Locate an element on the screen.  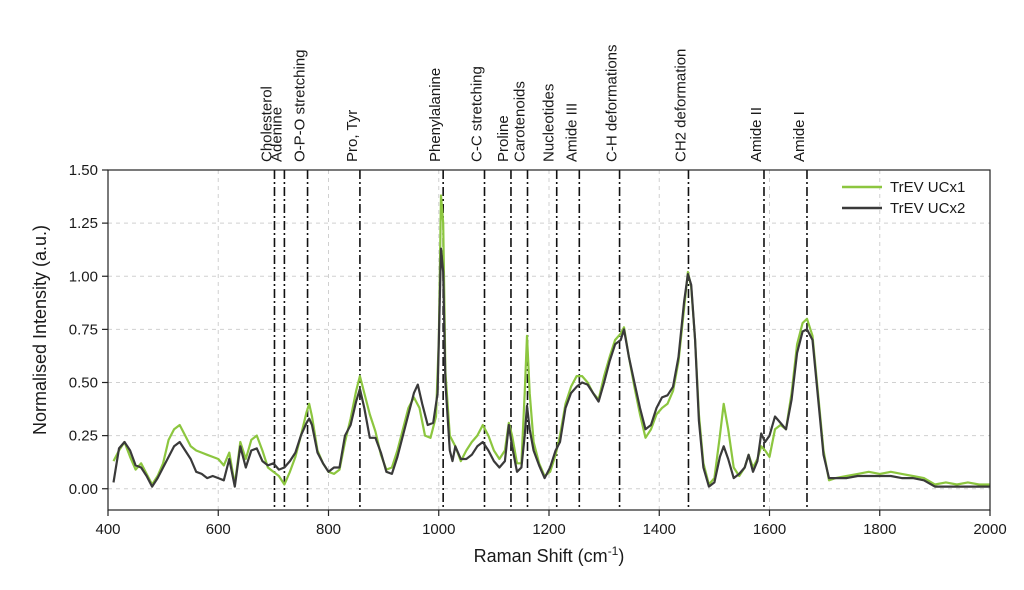
x-tick-label: 800 is located at coordinates (328, 529).